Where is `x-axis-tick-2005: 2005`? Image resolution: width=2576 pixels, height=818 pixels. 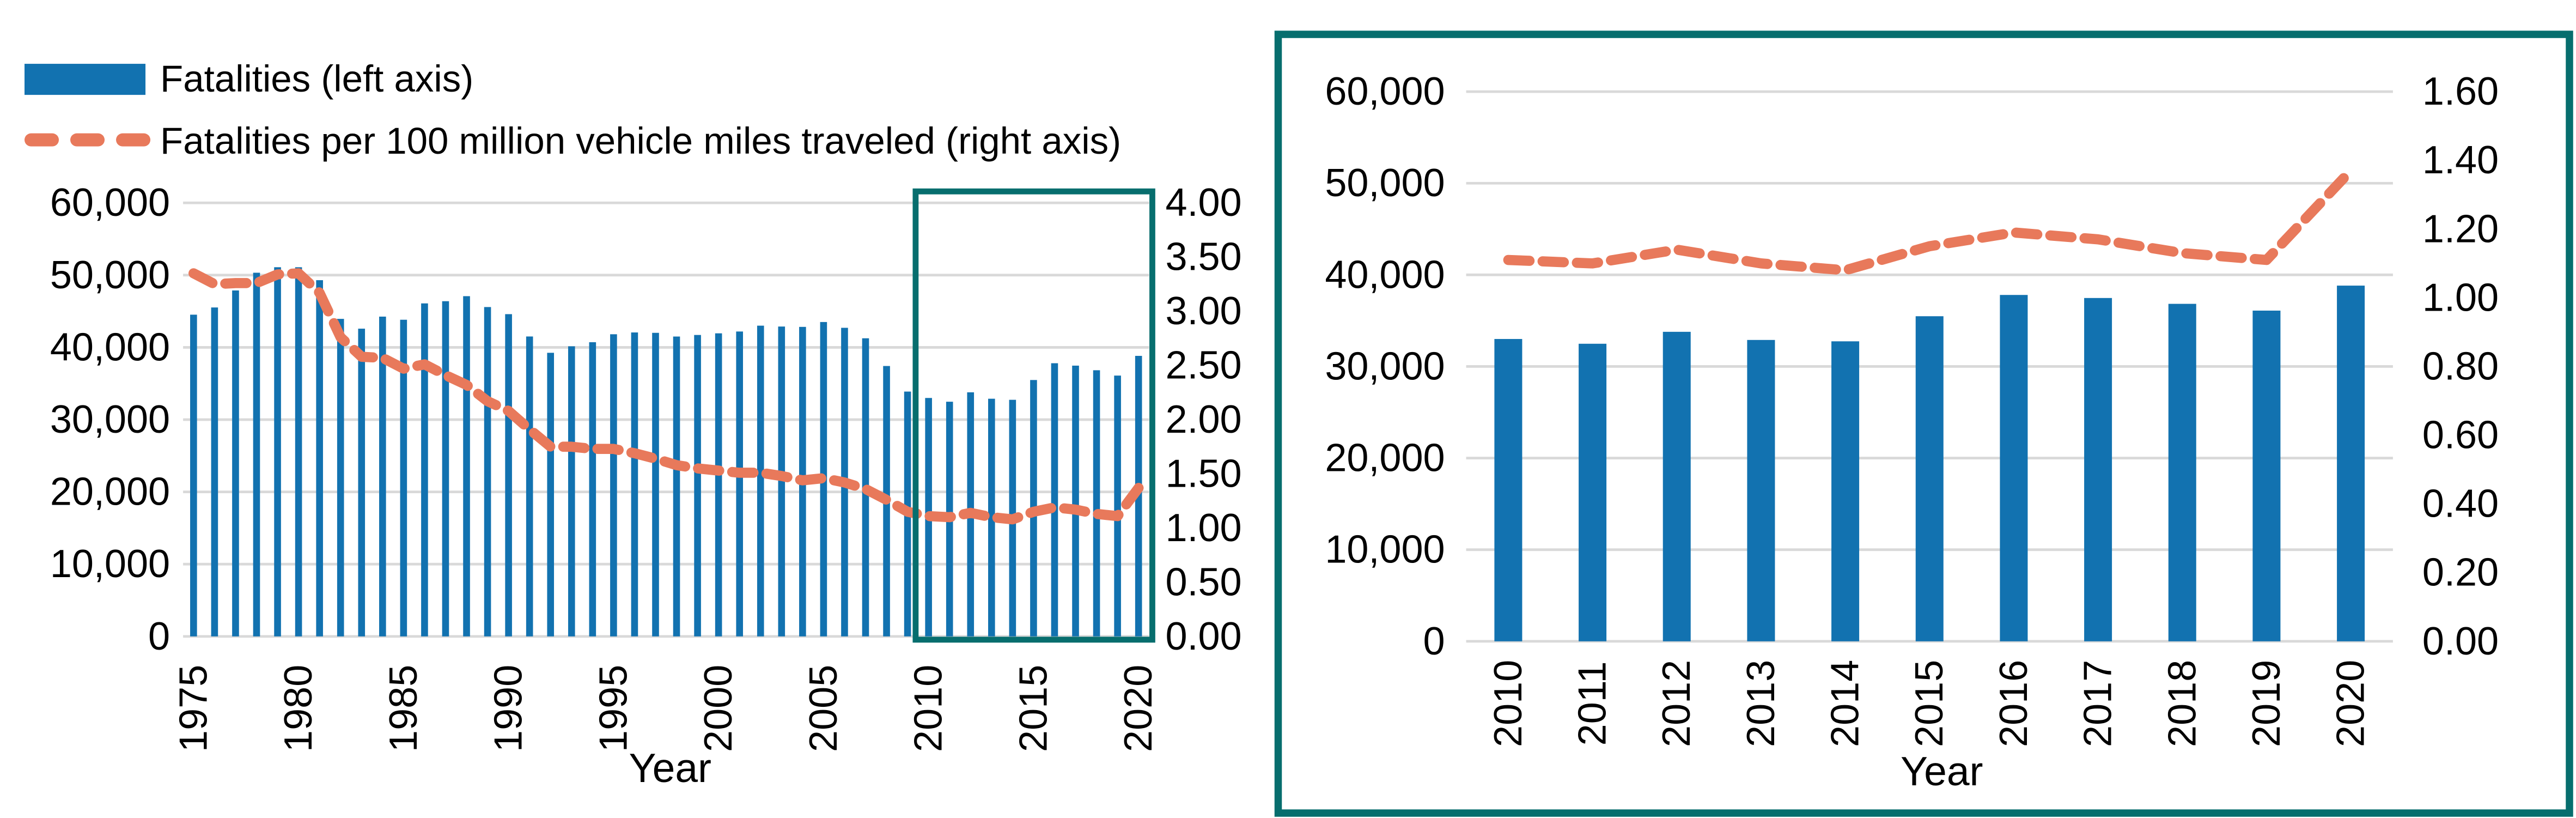 x-axis-tick-2005: 2005 is located at coordinates (824, 709).